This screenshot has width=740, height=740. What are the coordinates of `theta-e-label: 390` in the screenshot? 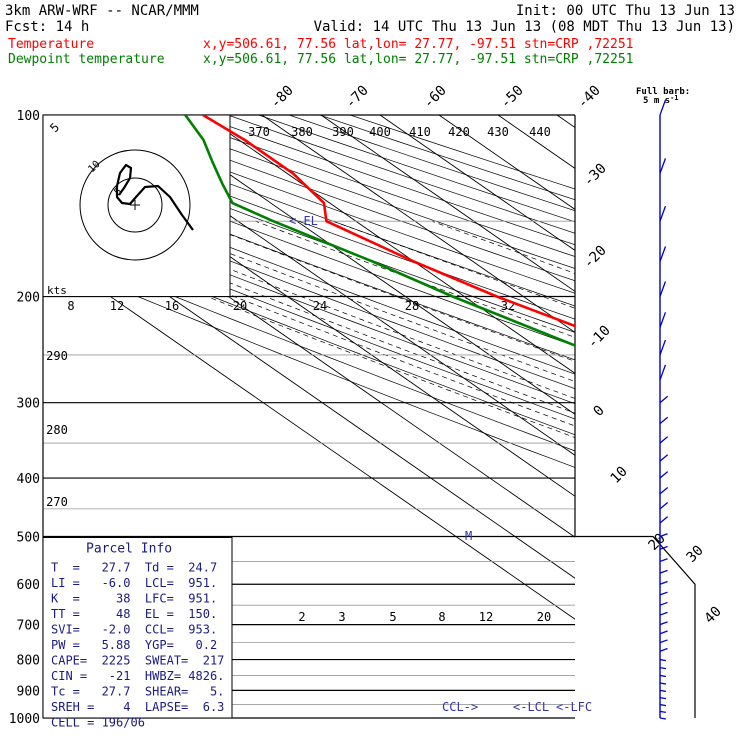 It's located at (343, 132).